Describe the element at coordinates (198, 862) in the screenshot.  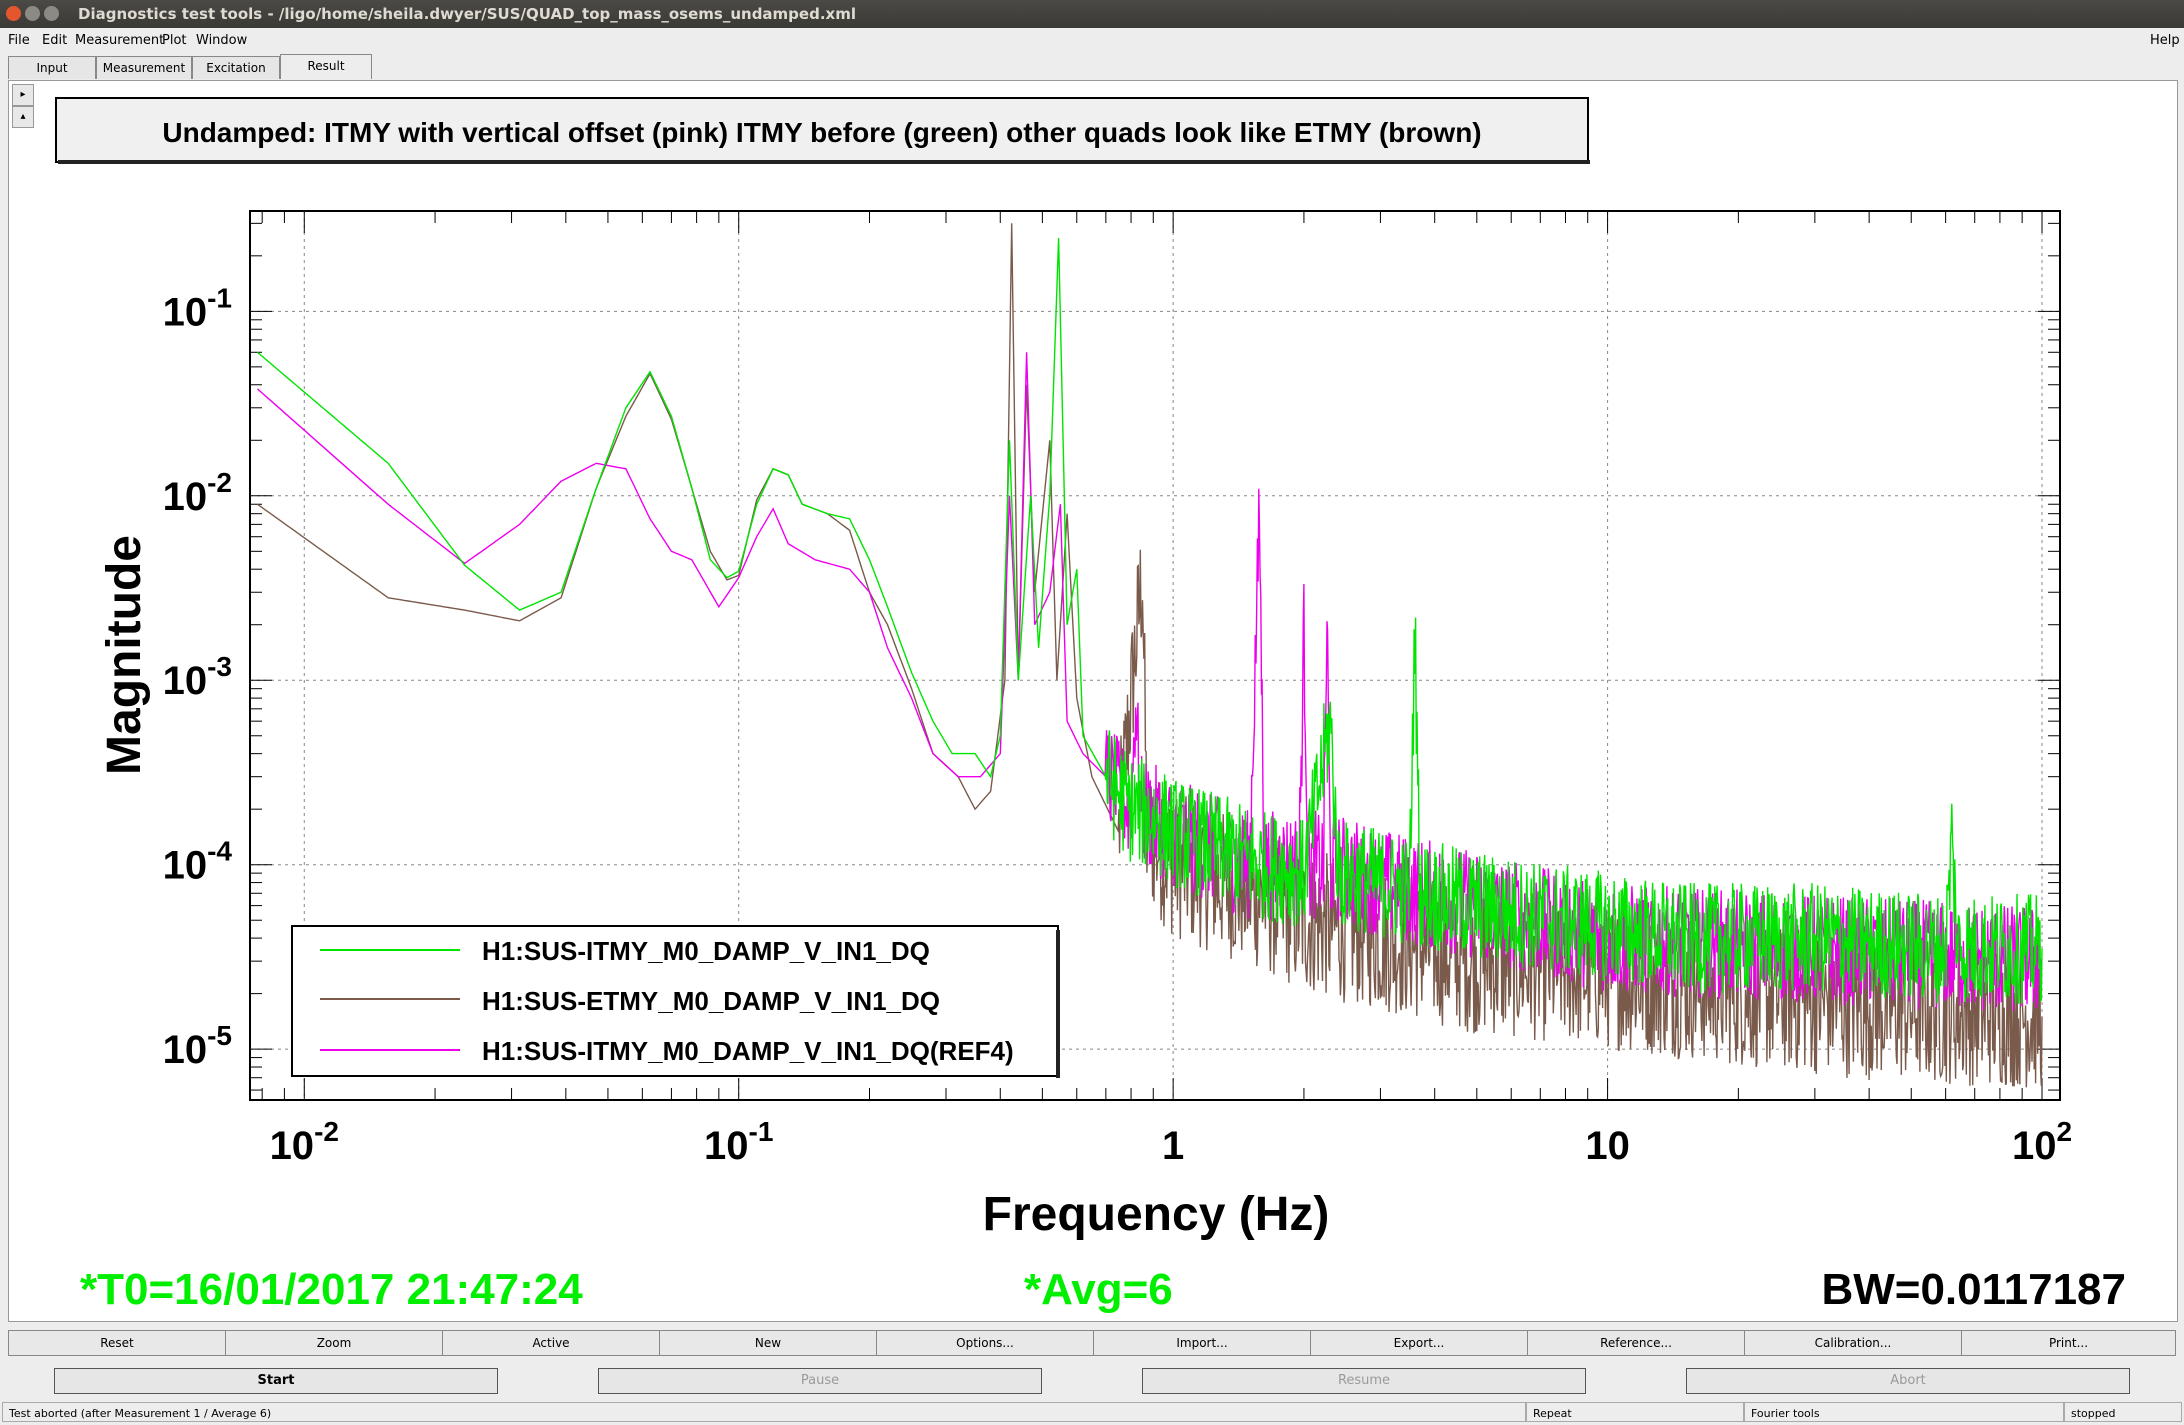
I see `y-tick-label-3: 10⁻⁴` at that location.